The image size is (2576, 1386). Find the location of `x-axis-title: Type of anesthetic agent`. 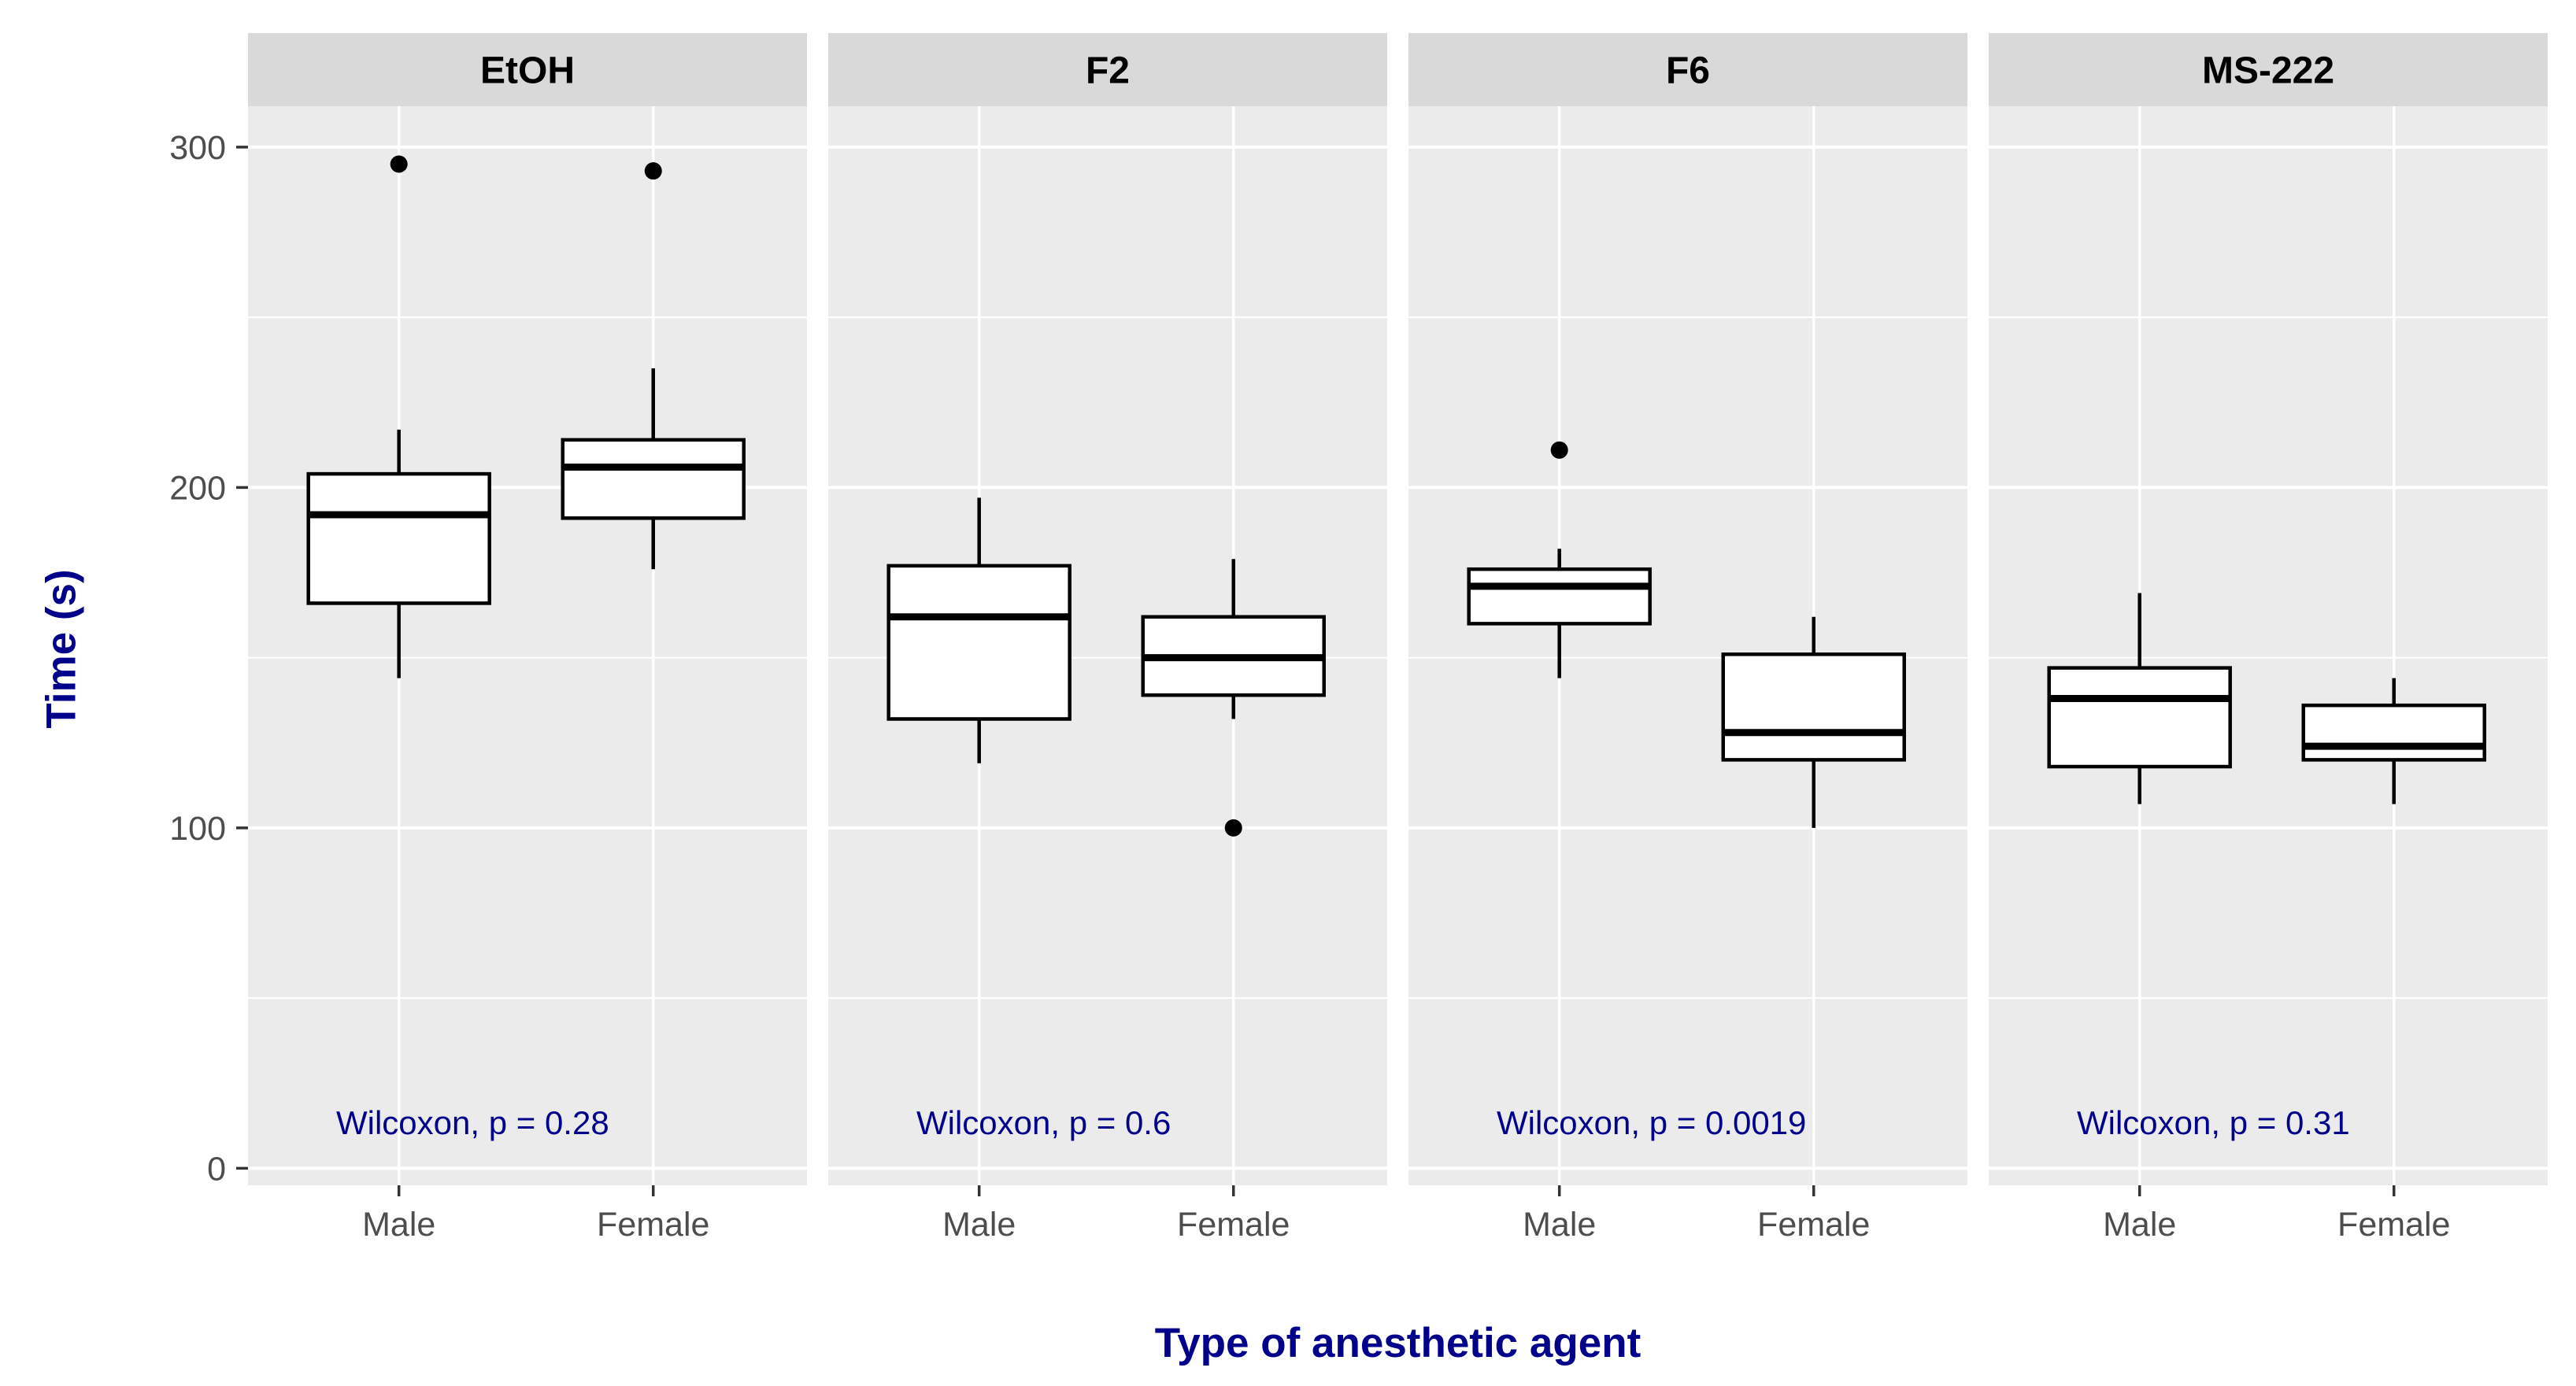

x-axis-title: Type of anesthetic agent is located at coordinates (1397, 1343).